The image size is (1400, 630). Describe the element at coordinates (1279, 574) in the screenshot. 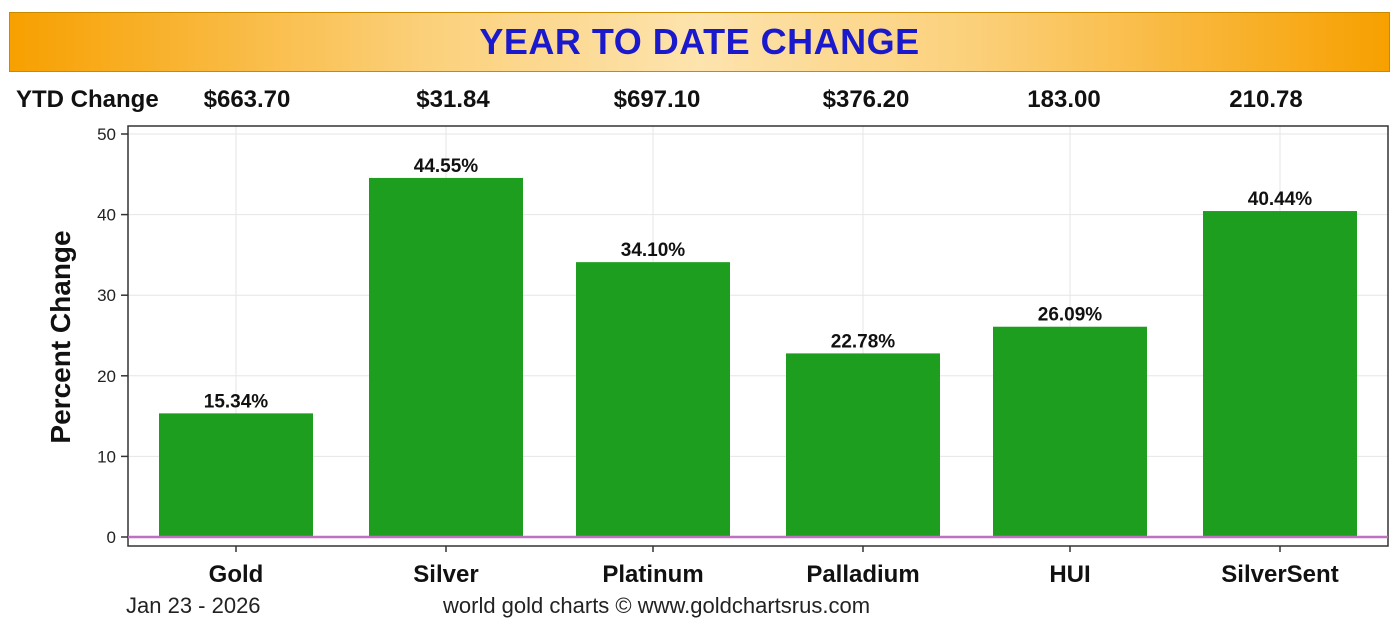

I see `x-tick-label-silversent: SilverSent` at that location.